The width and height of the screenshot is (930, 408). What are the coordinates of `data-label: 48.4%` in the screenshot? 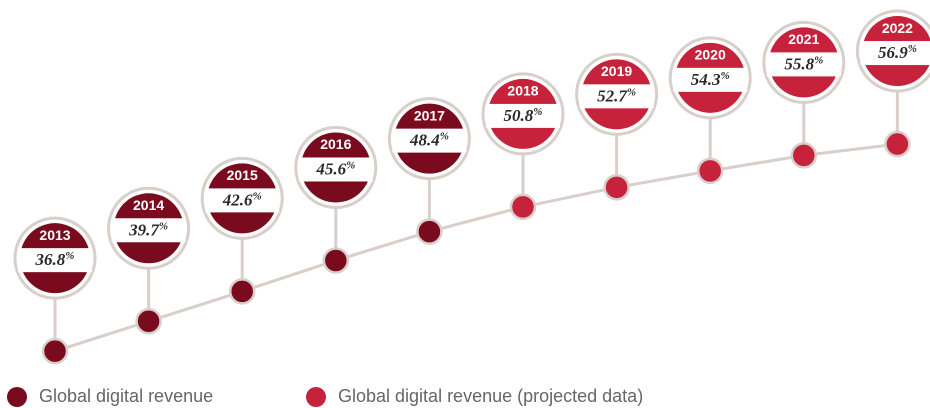 It's located at (429, 139).